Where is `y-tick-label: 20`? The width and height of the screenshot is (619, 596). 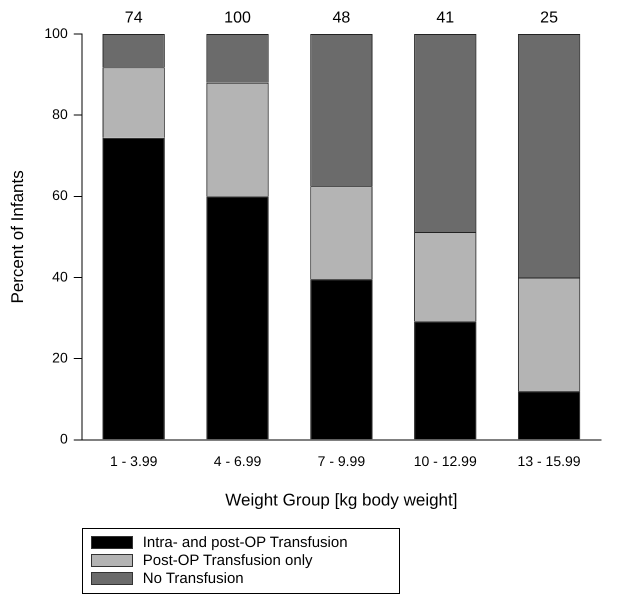
y-tick-label: 20 is located at coordinates (60, 358).